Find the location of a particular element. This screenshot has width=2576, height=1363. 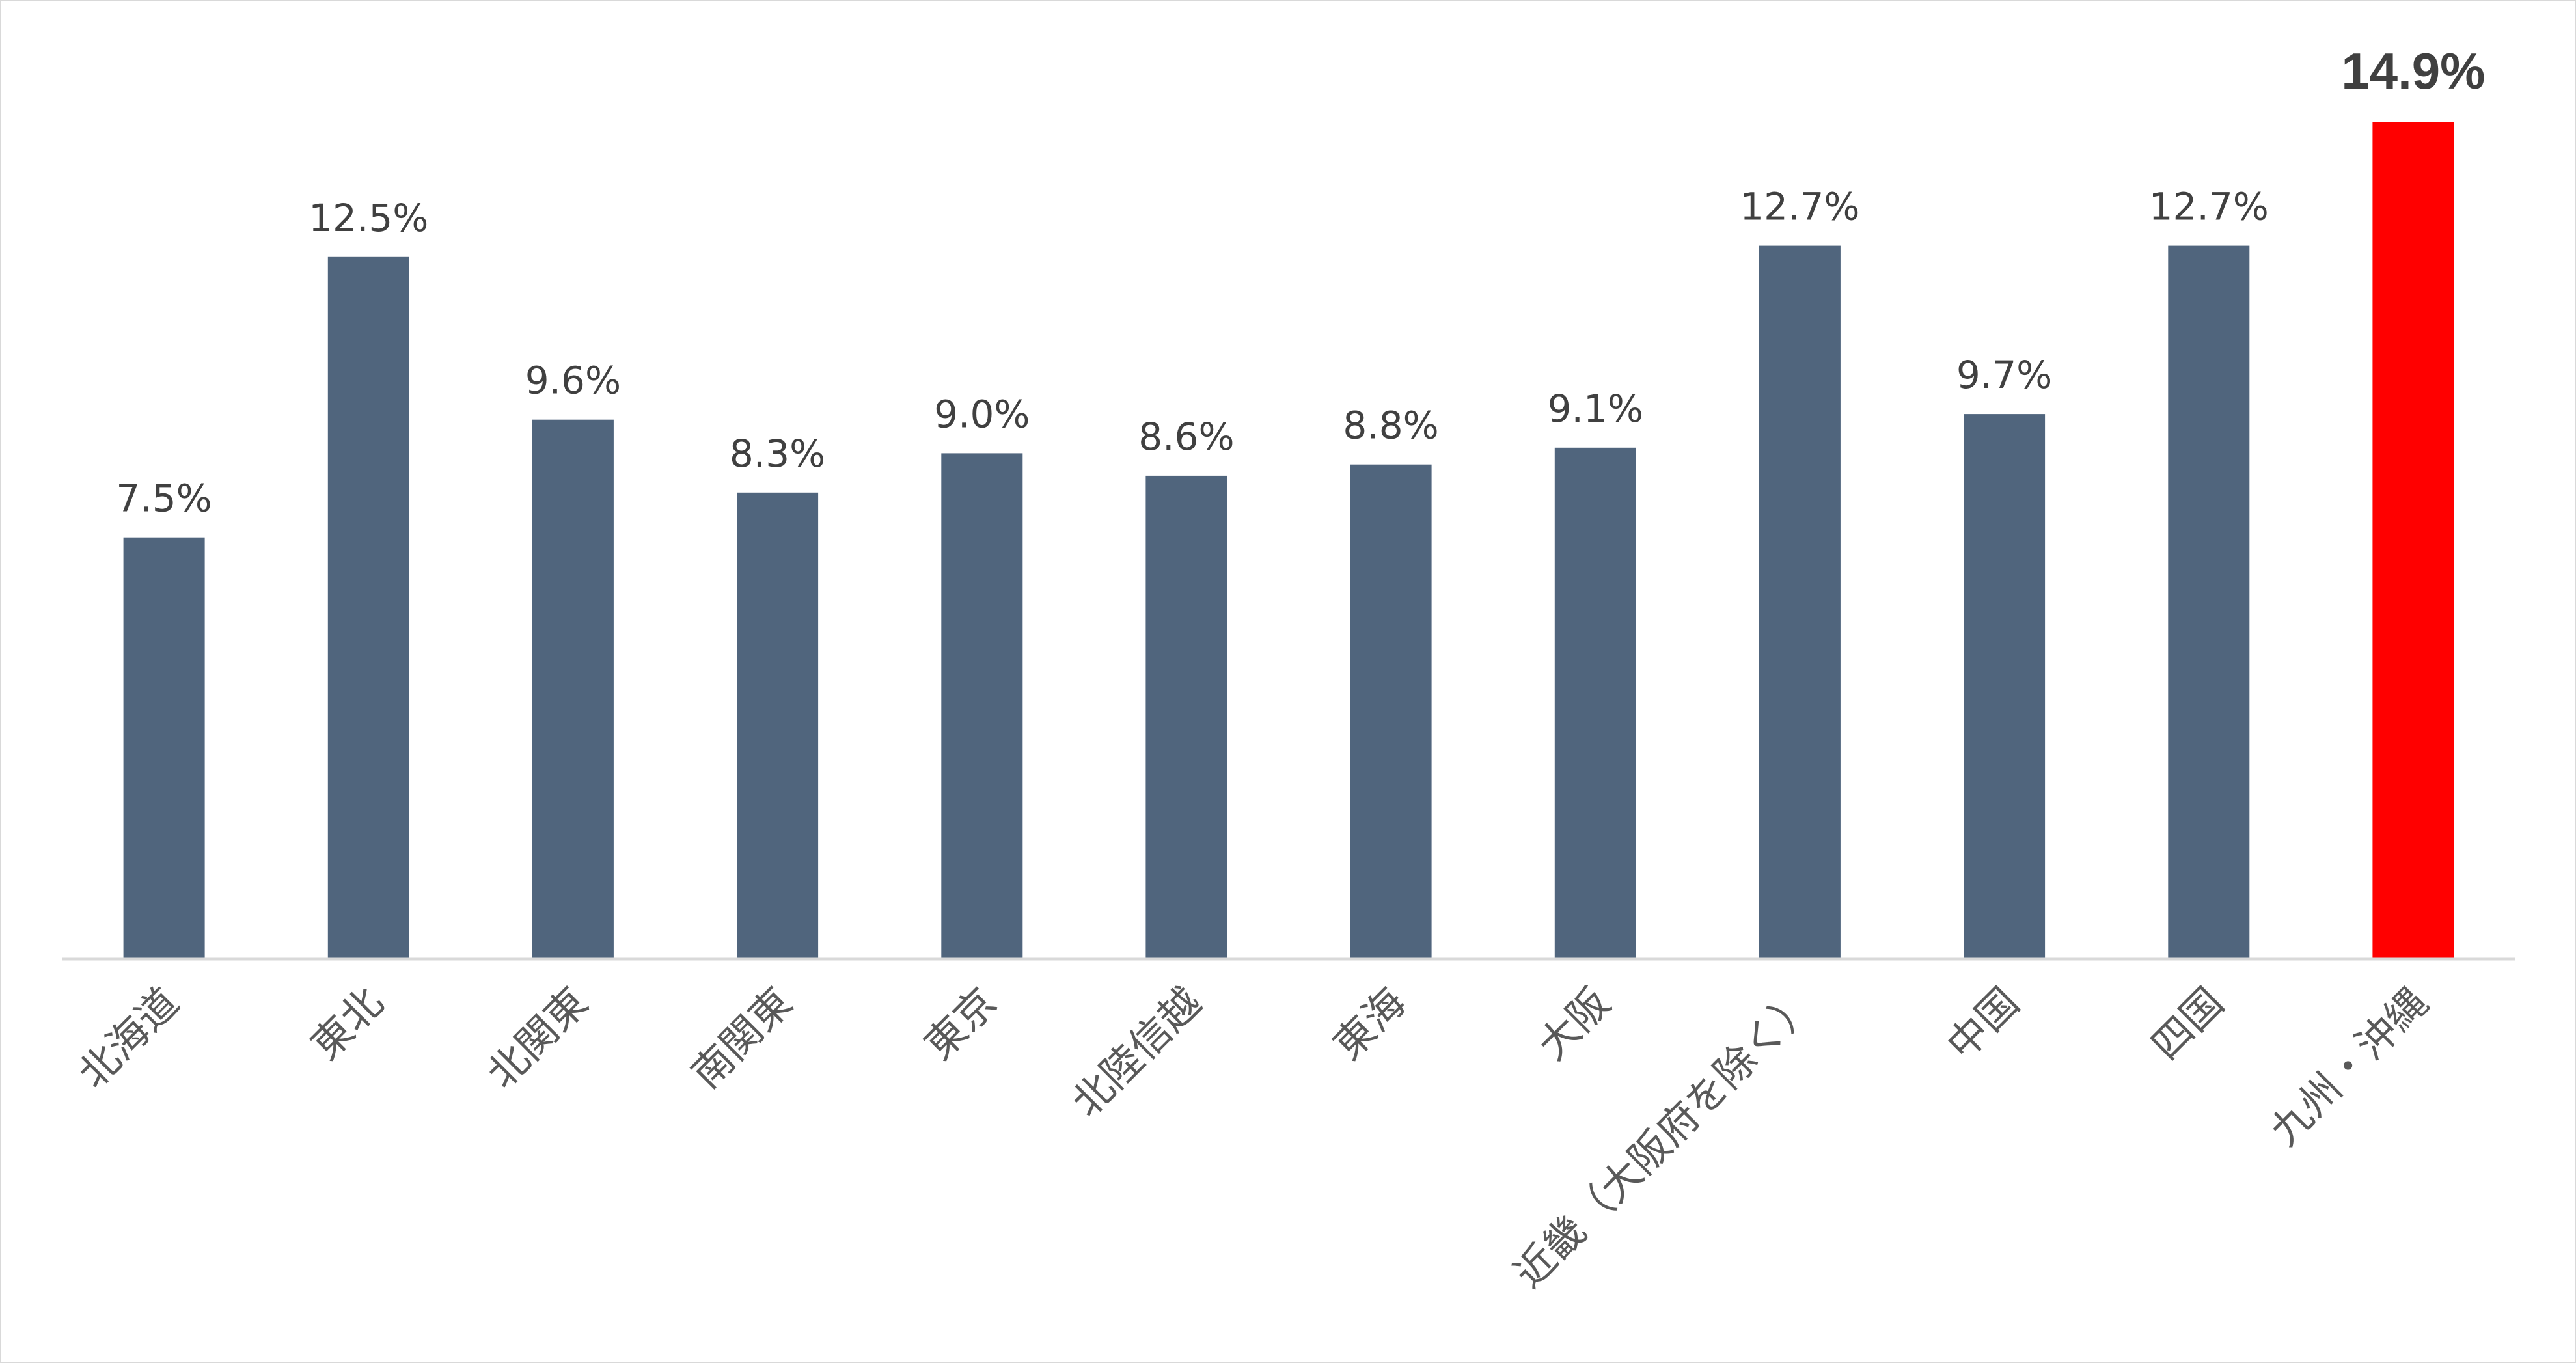

data-label-11: 14.9% is located at coordinates (2413, 71).